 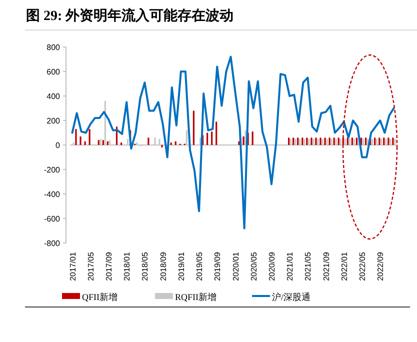 I want to click on y-tick-label: 800, so click(x=53, y=47).